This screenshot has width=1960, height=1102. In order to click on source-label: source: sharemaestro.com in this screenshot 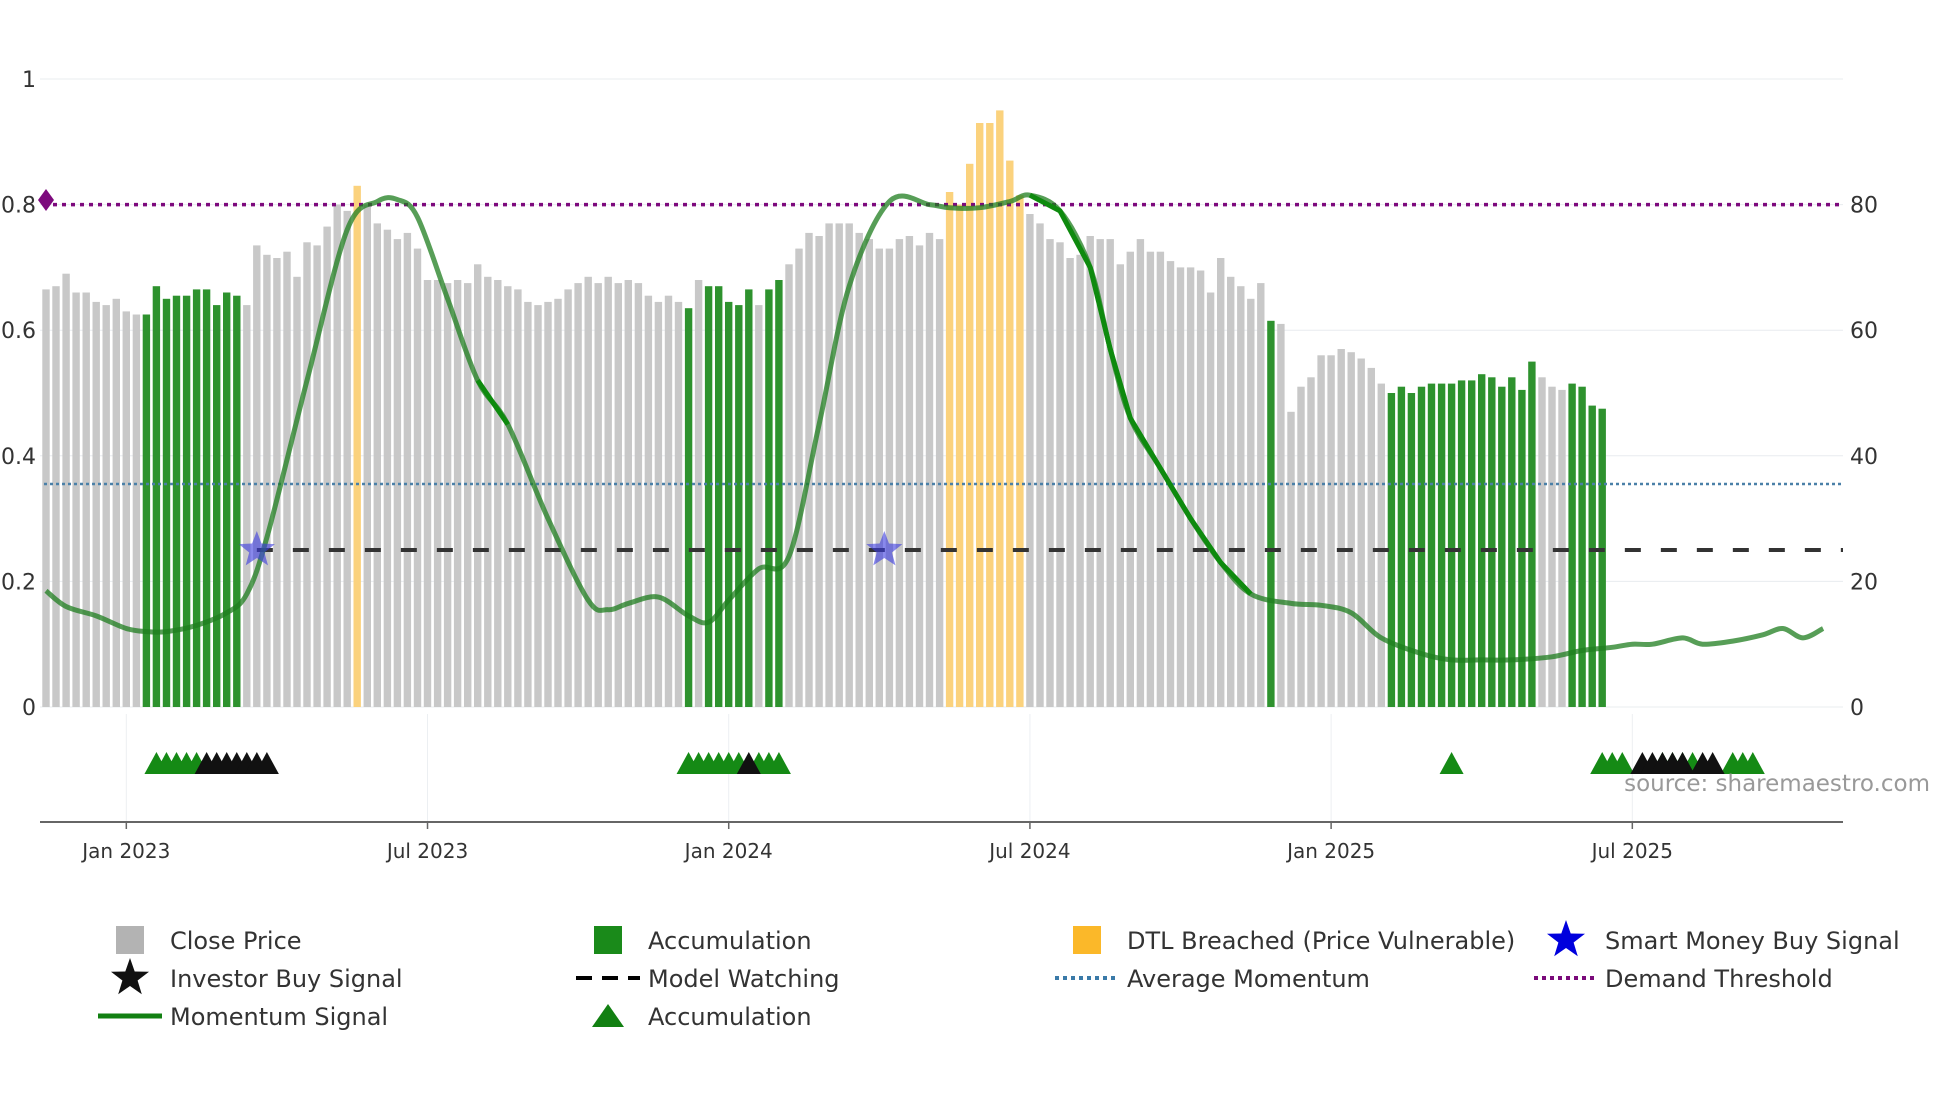, I will do `click(1777, 784)`.